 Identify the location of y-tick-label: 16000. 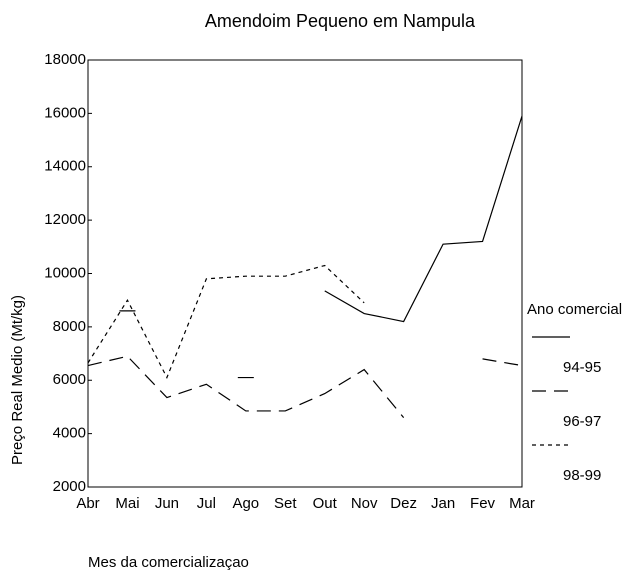
(65, 112).